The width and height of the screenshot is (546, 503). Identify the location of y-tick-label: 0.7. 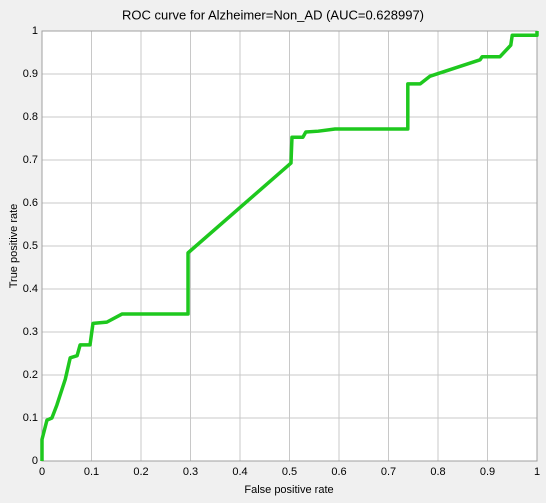
(30, 160).